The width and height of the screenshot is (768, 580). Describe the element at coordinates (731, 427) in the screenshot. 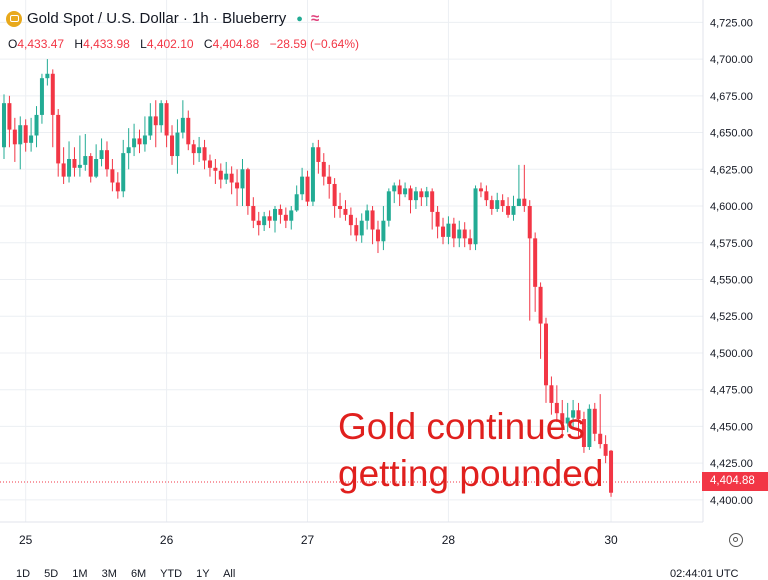

I see `y-tick-label: 4,450.00` at that location.